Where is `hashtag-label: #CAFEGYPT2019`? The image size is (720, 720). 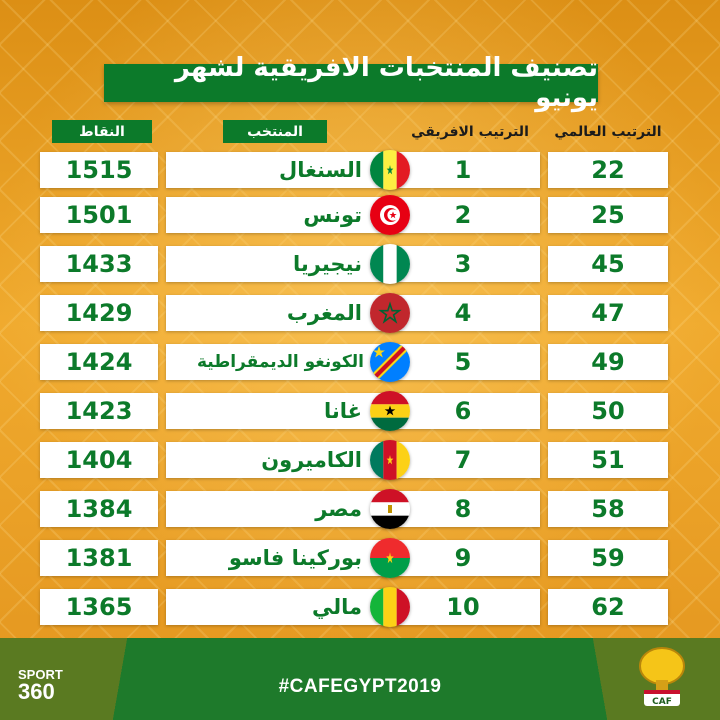
hashtag-label: #CAFEGYPT2019 is located at coordinates (360, 686).